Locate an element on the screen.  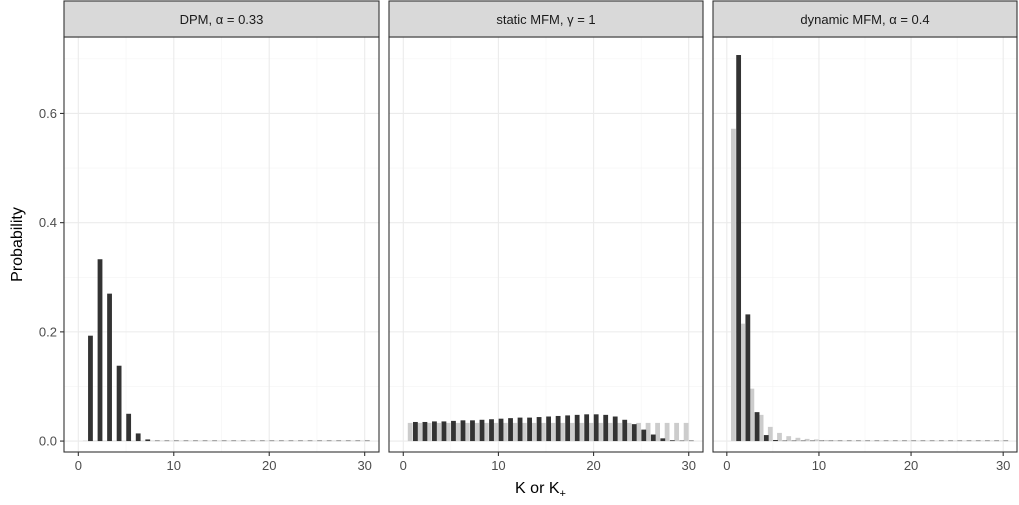
bar-dark-k5 is located at coordinates (129, 427).